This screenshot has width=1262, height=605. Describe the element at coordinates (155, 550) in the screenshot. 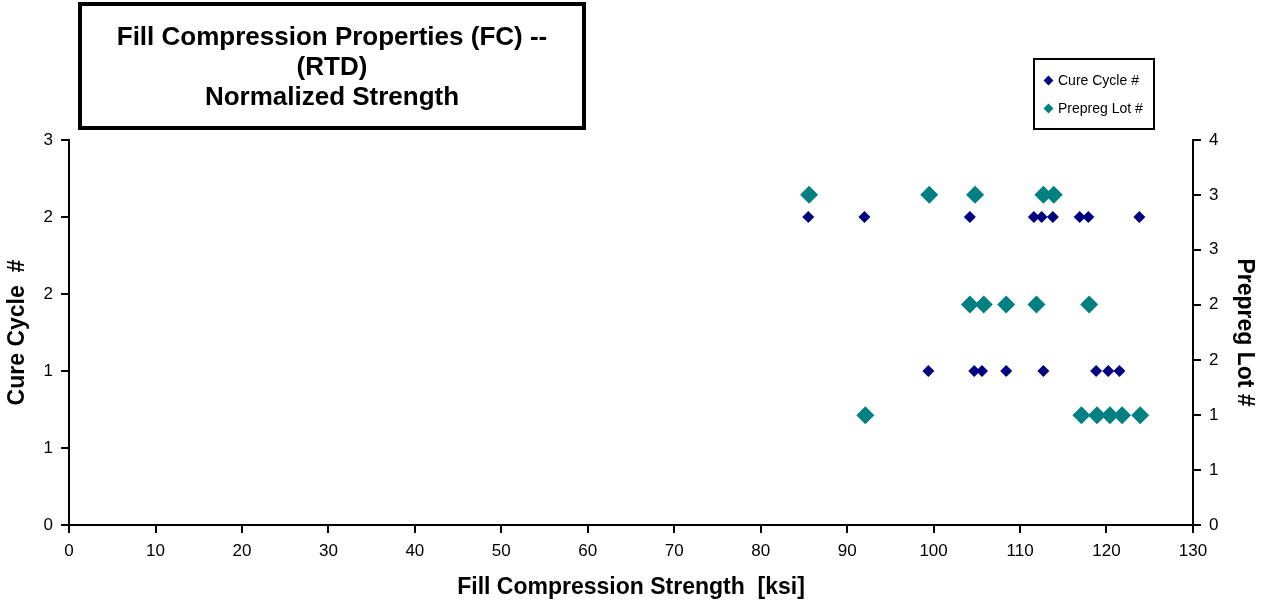

I see `x-tick-label: 10` at that location.